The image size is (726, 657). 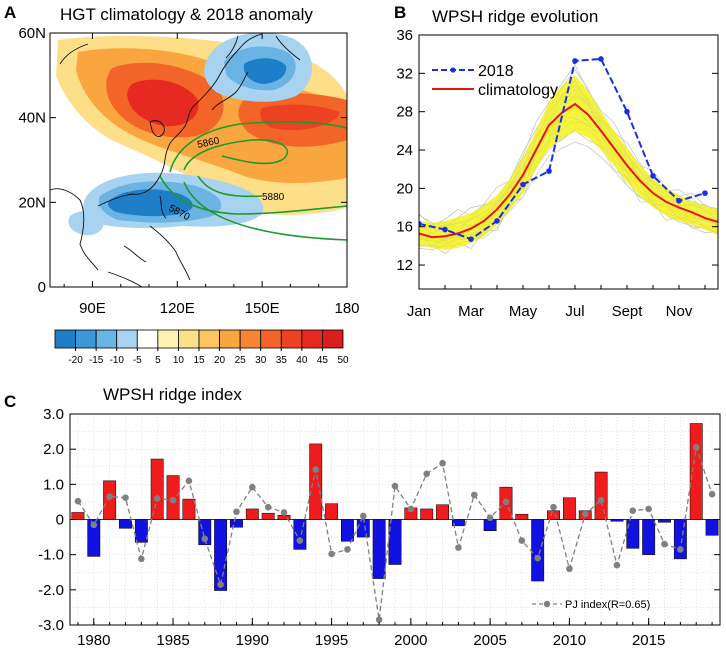 I want to click on y-tick-label: 20N, so click(x=32, y=202).